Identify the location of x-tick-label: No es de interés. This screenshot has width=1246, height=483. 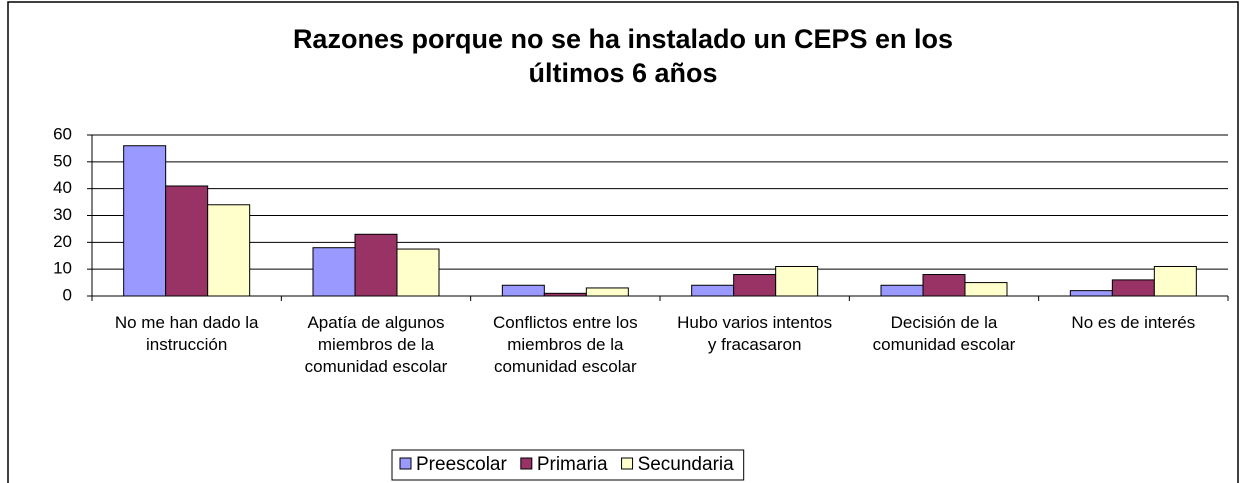
(1133, 322).